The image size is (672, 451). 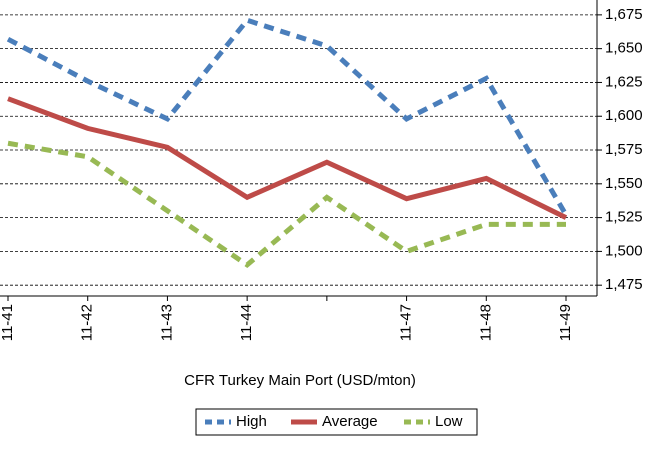 What do you see at coordinates (87, 322) in the screenshot?
I see `x-tick-label: 11-42` at bounding box center [87, 322].